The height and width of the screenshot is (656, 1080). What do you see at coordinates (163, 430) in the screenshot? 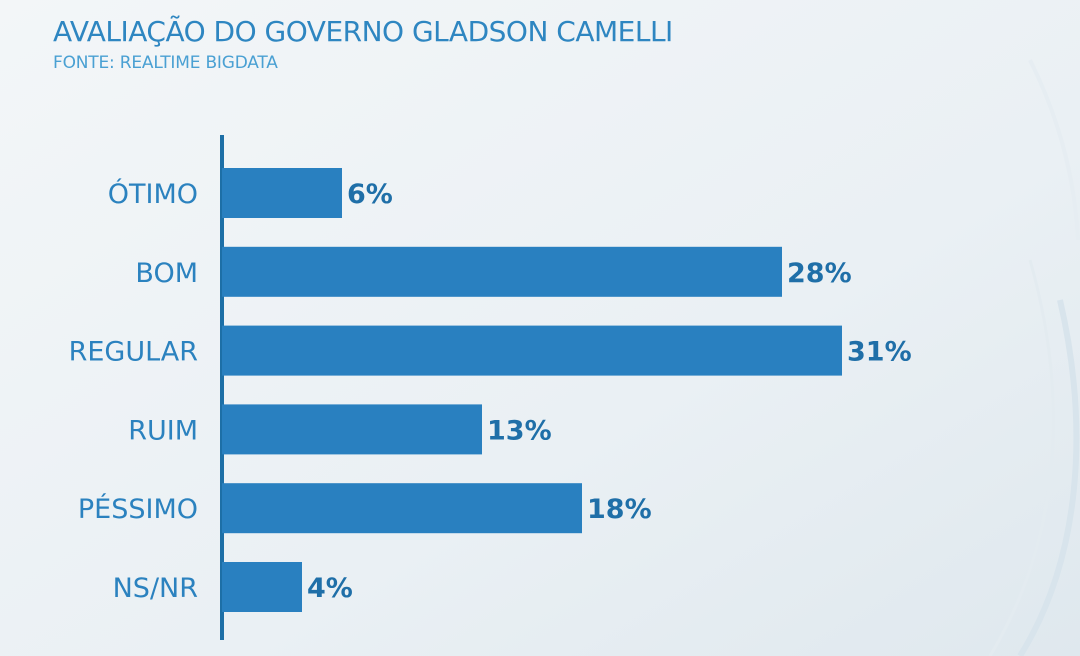
I see `category-label: RUIM` at bounding box center [163, 430].